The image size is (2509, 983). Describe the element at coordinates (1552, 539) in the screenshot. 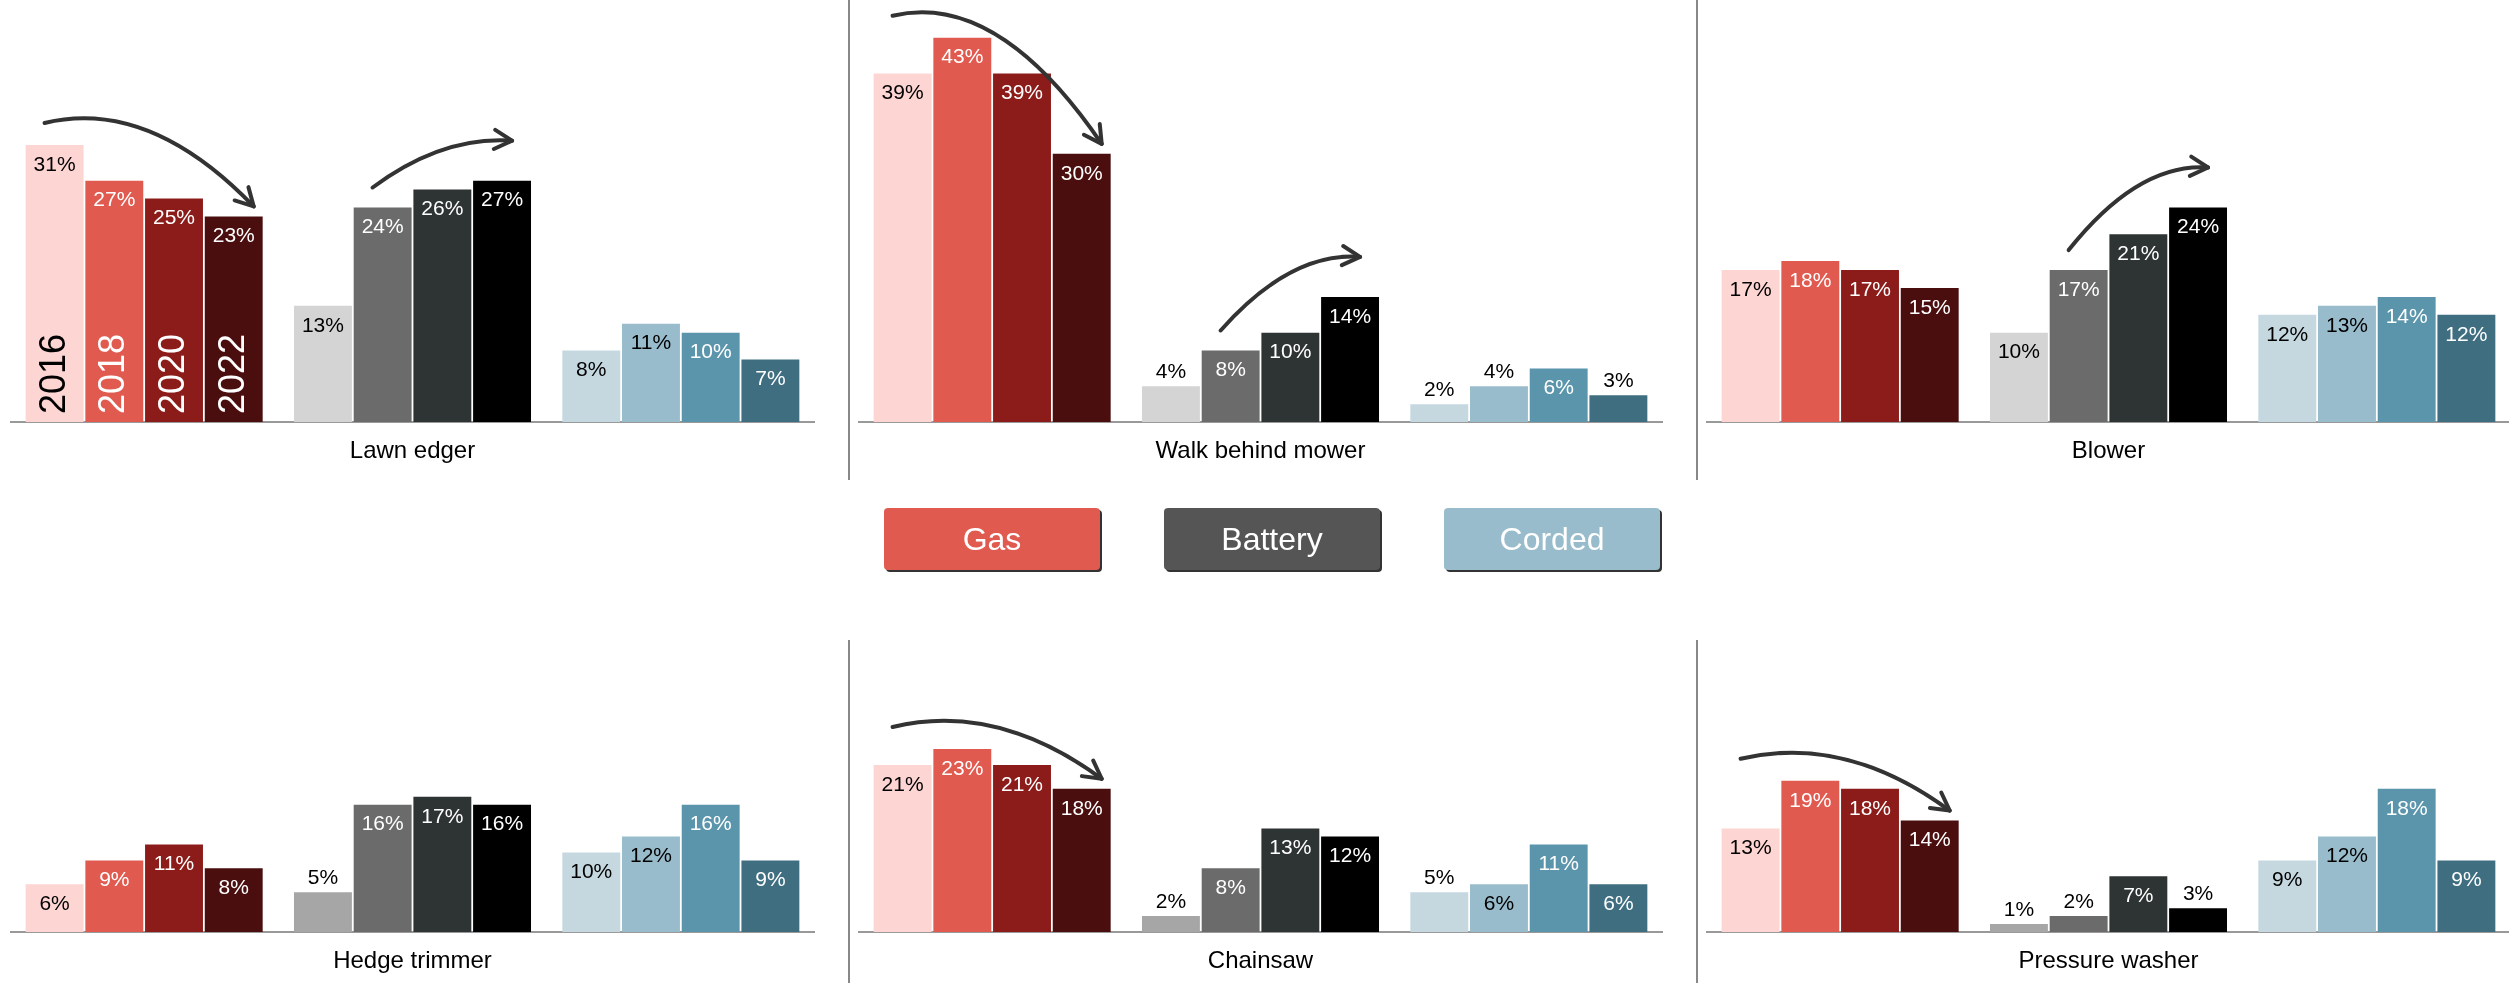

I see `text: Corded` at that location.